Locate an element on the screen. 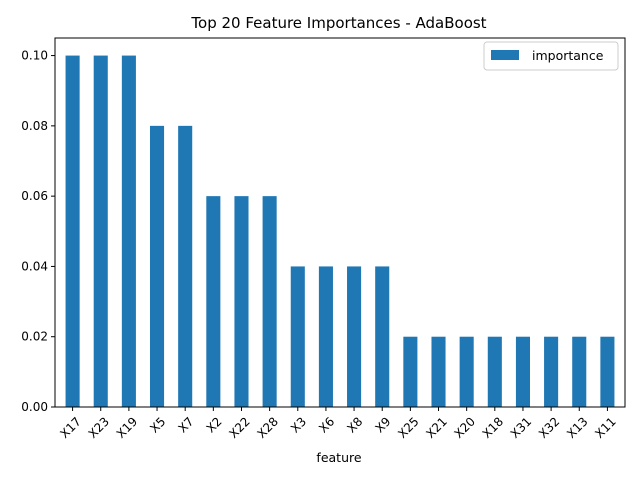 The image size is (640, 480). bar-x28 is located at coordinates (269, 301).